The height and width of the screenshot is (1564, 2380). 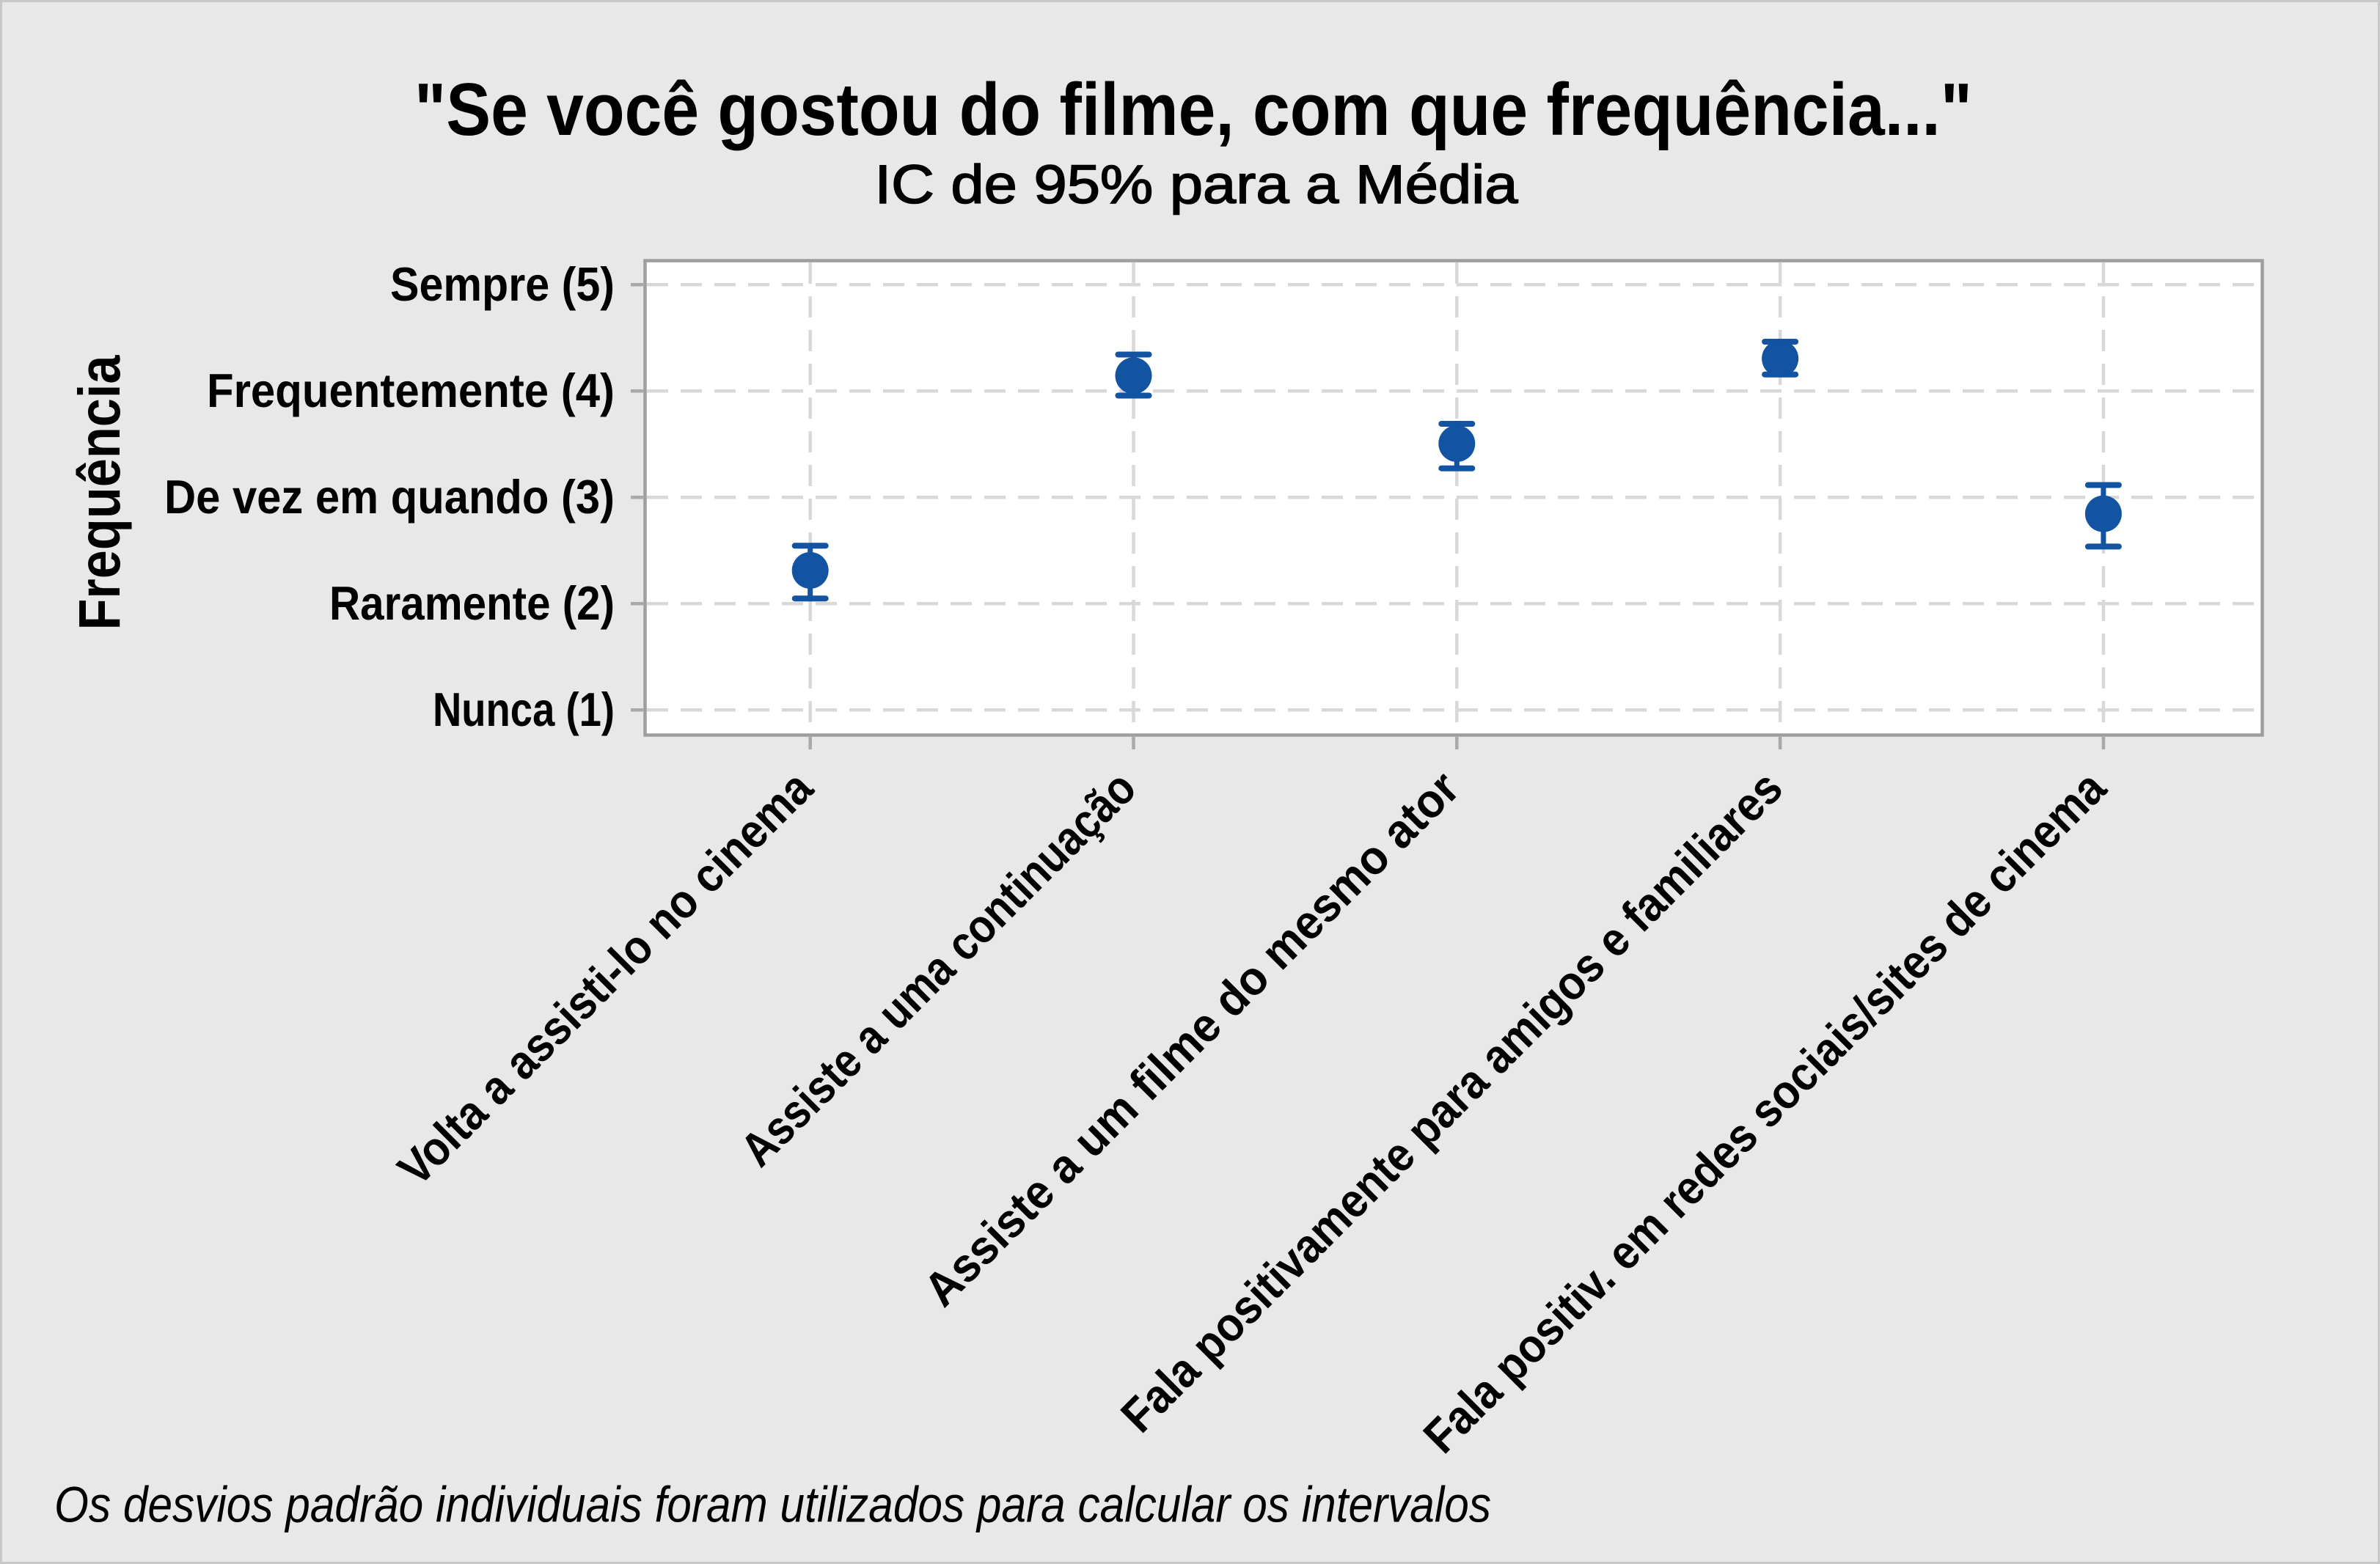 I want to click on svg-text: Frequentemente (4), so click(x=411, y=390).